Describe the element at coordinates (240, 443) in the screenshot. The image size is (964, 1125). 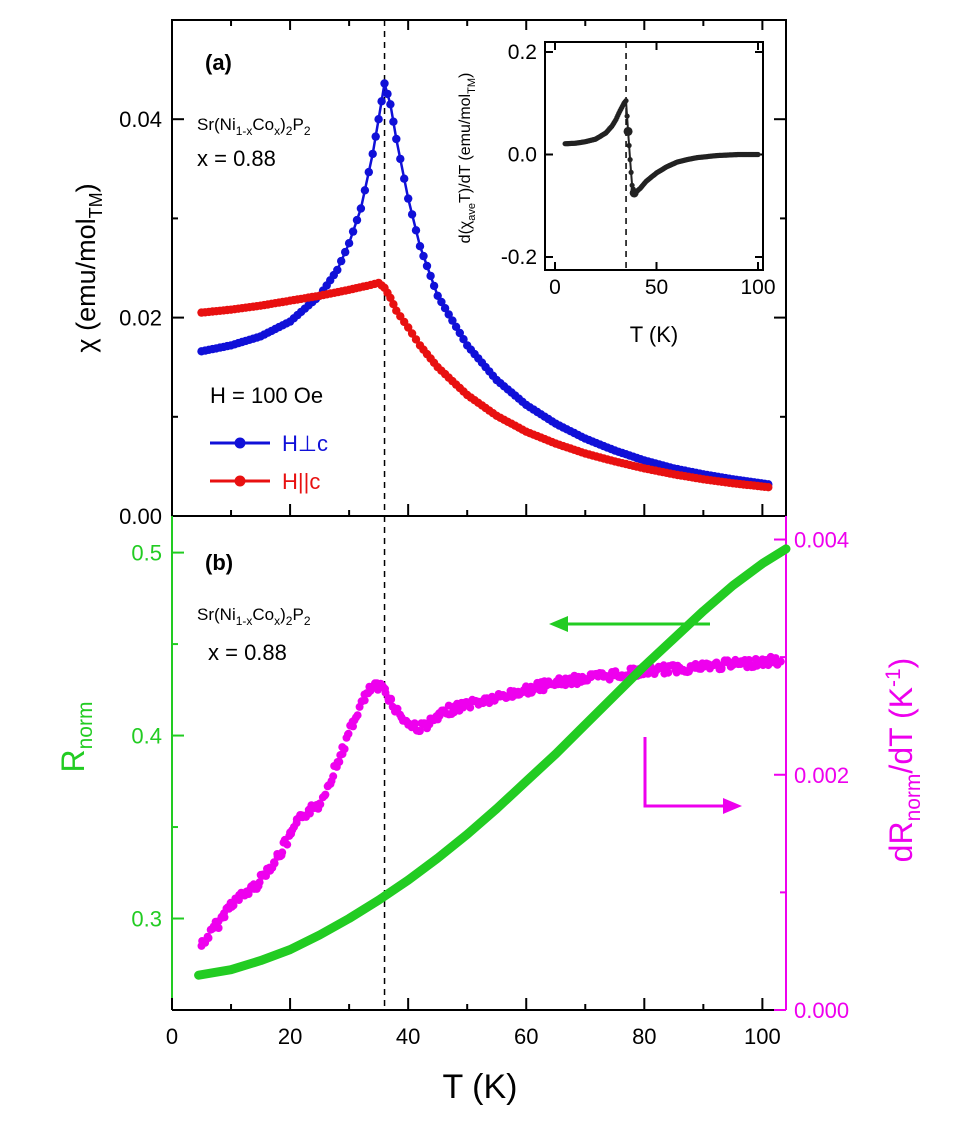
I see `legend-perp-marker` at that location.